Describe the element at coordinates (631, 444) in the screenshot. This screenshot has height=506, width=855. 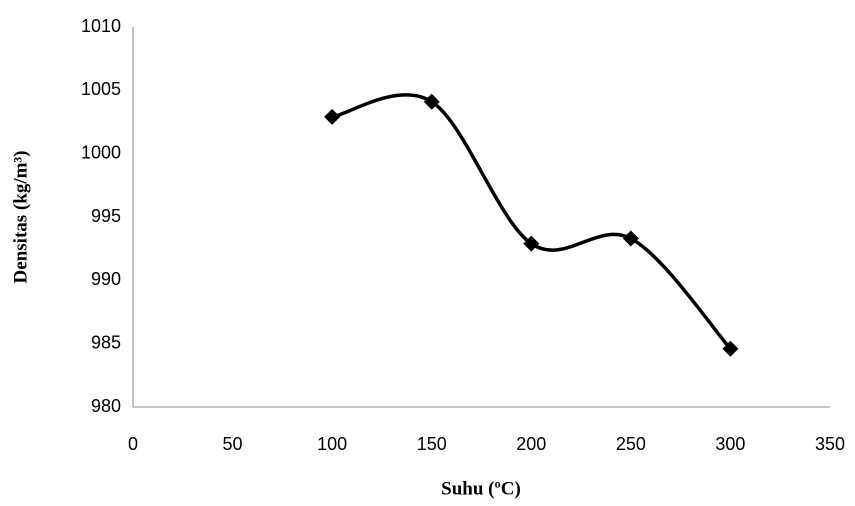
I see `x-tick-label: 250` at that location.